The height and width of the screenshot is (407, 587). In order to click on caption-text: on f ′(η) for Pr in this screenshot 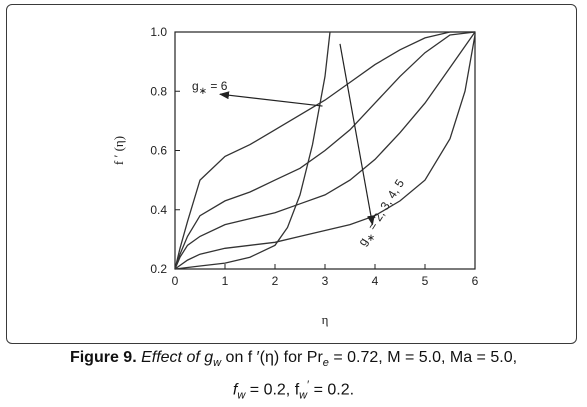, I will do `click(272, 357)`.